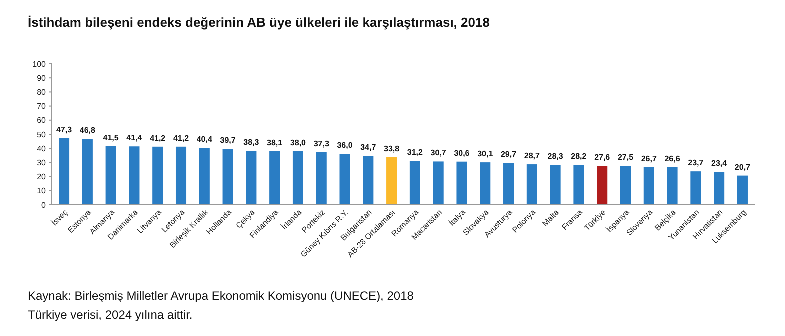 This screenshot has height=336, width=785. What do you see at coordinates (486, 154) in the screenshot?
I see `data-label: 30,1` at bounding box center [486, 154].